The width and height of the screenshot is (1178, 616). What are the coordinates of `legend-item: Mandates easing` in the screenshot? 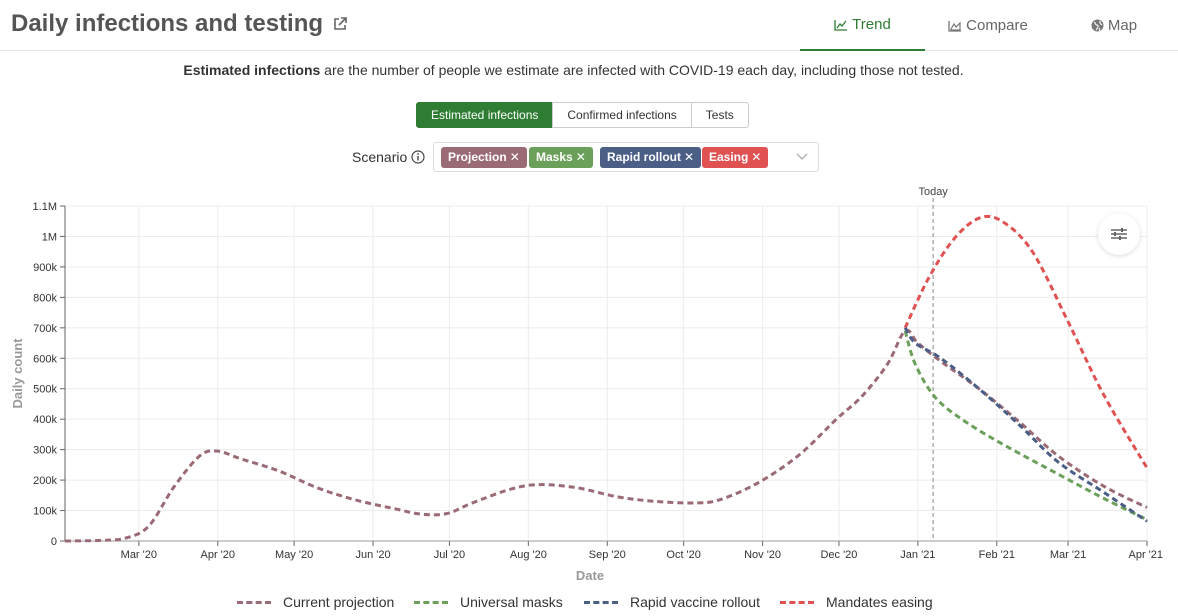 It's located at (856, 602).